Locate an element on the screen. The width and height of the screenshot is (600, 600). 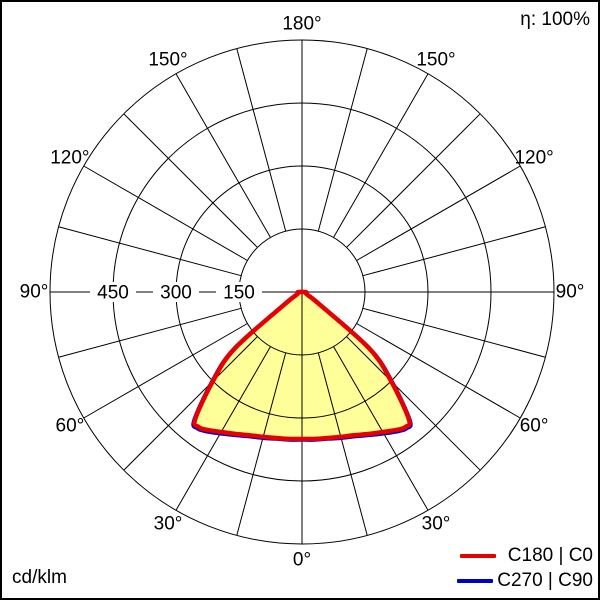
radial-tick-label: 450 is located at coordinates (113, 293).